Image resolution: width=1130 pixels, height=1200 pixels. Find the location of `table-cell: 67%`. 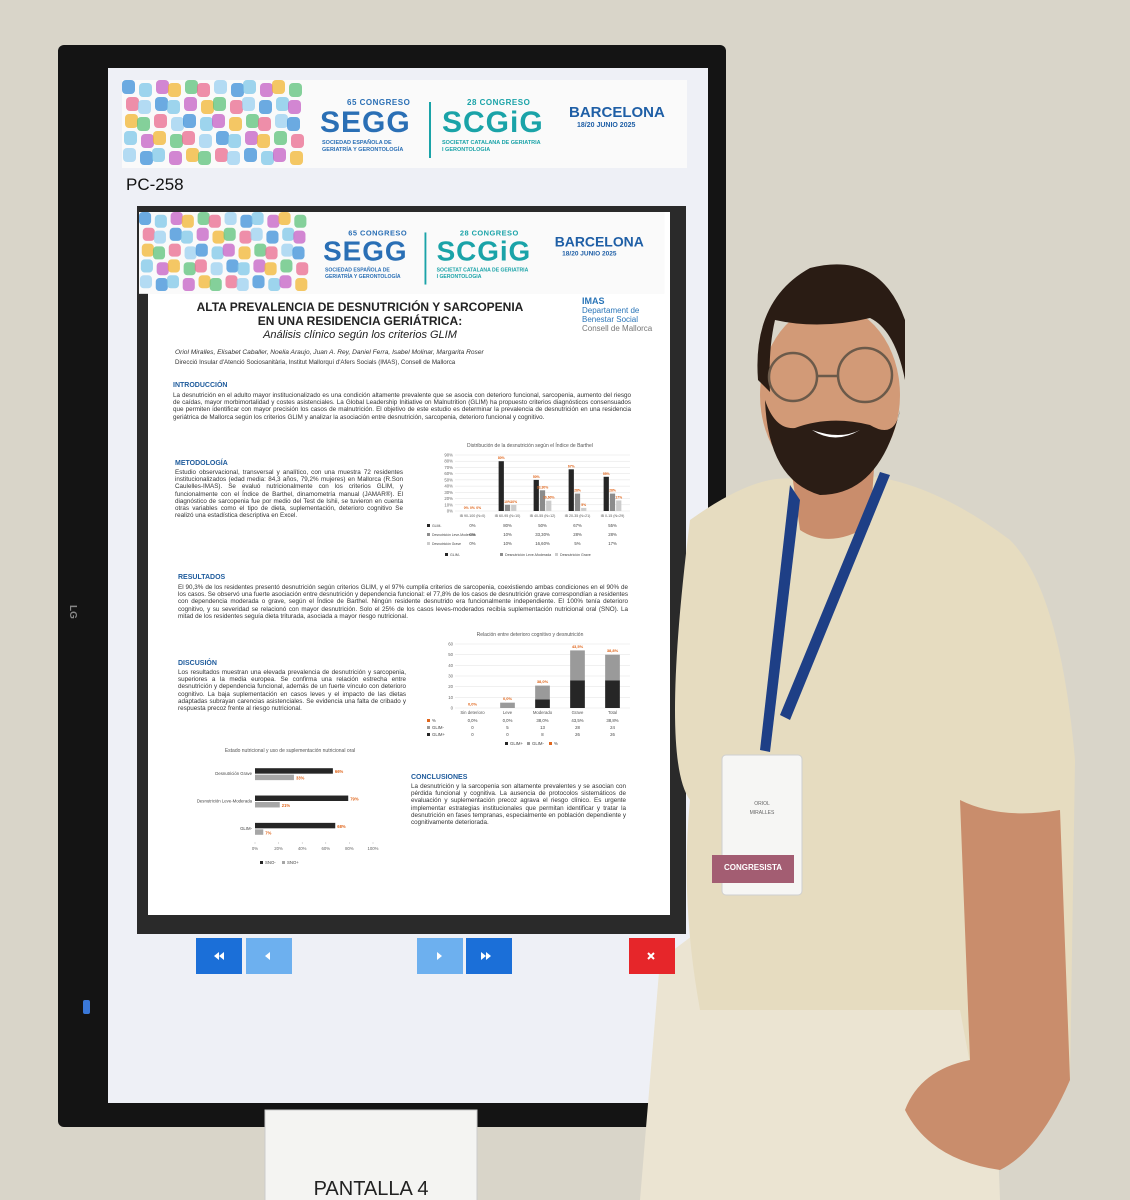

table-cell: 67% is located at coordinates (577, 525).